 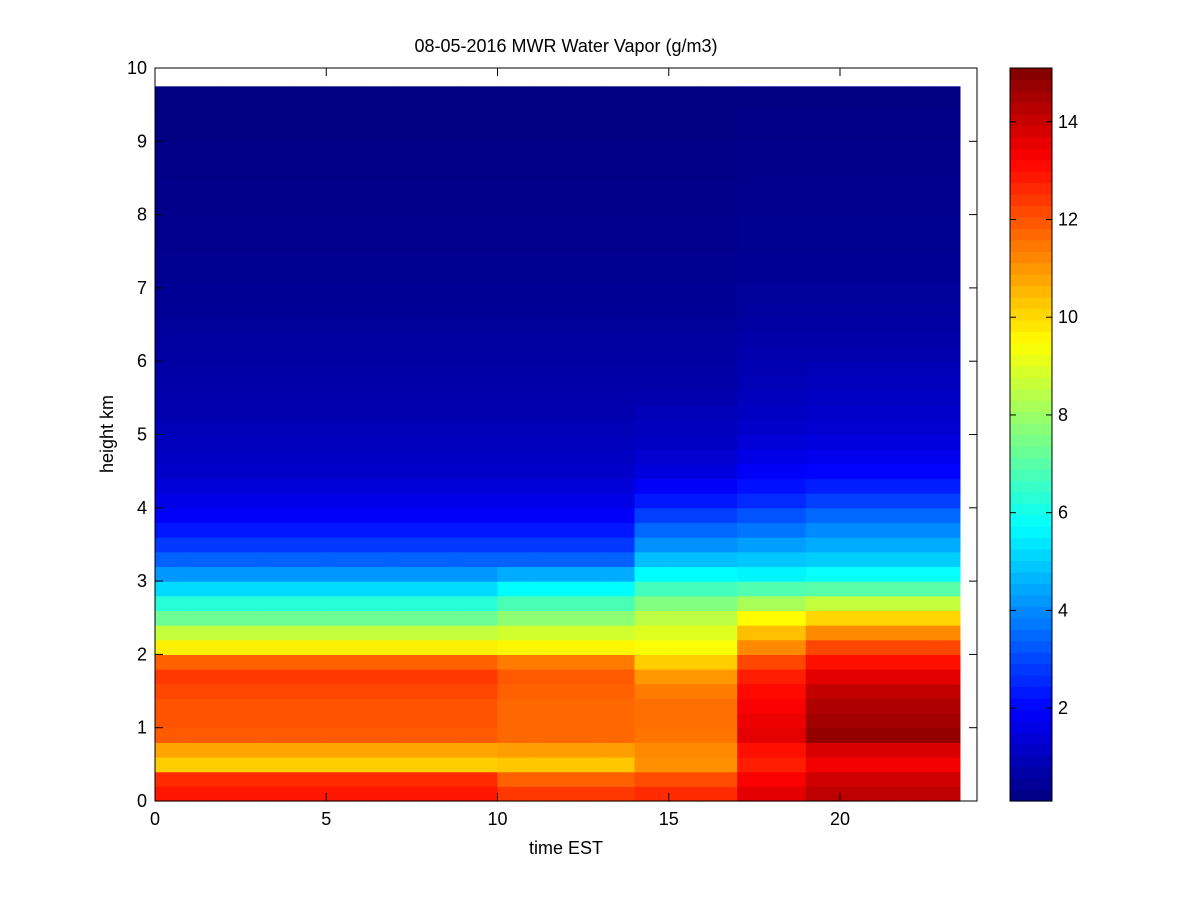 I want to click on y-tick-label: 3, so click(x=142, y=581).